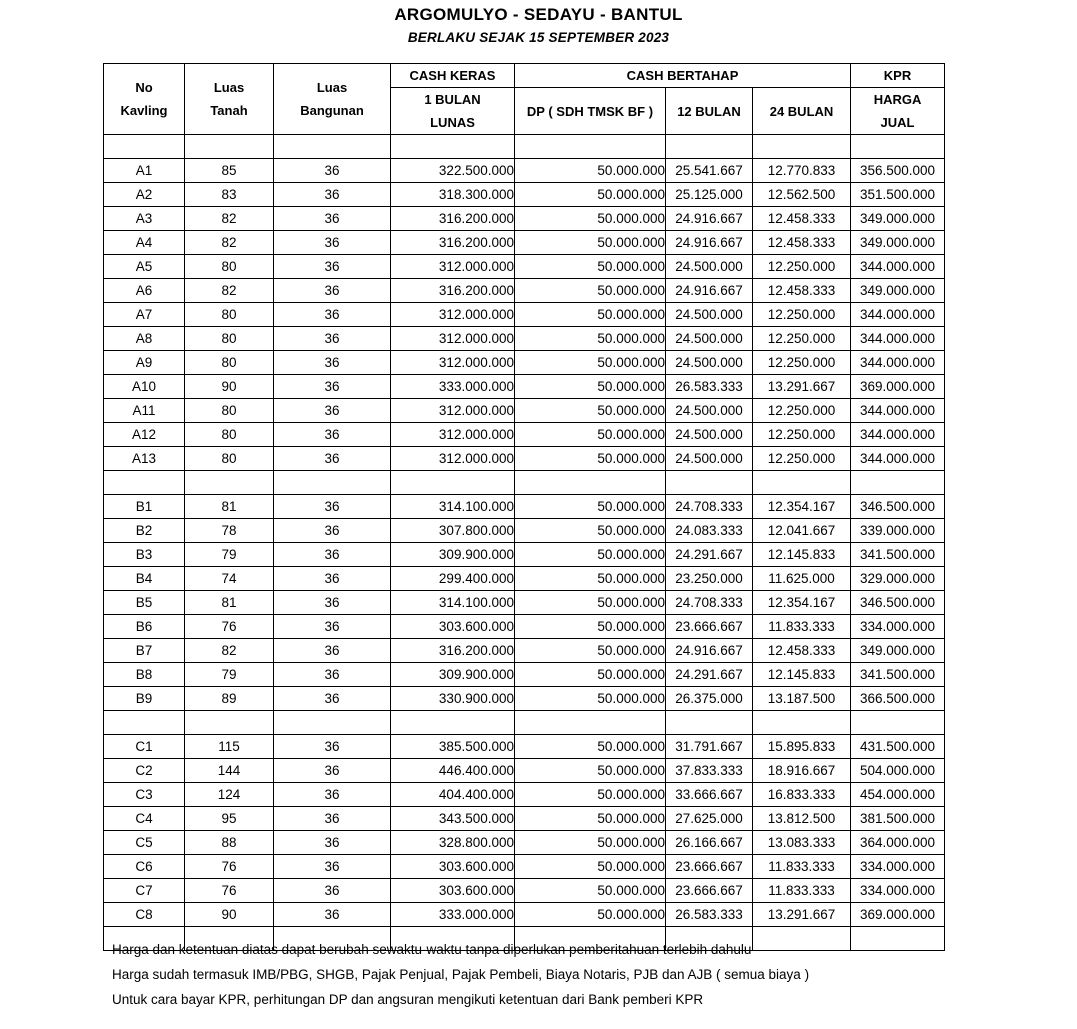 This screenshot has width=1077, height=1029. What do you see at coordinates (229, 290) in the screenshot?
I see `cell-luas-tanah: 82` at bounding box center [229, 290].